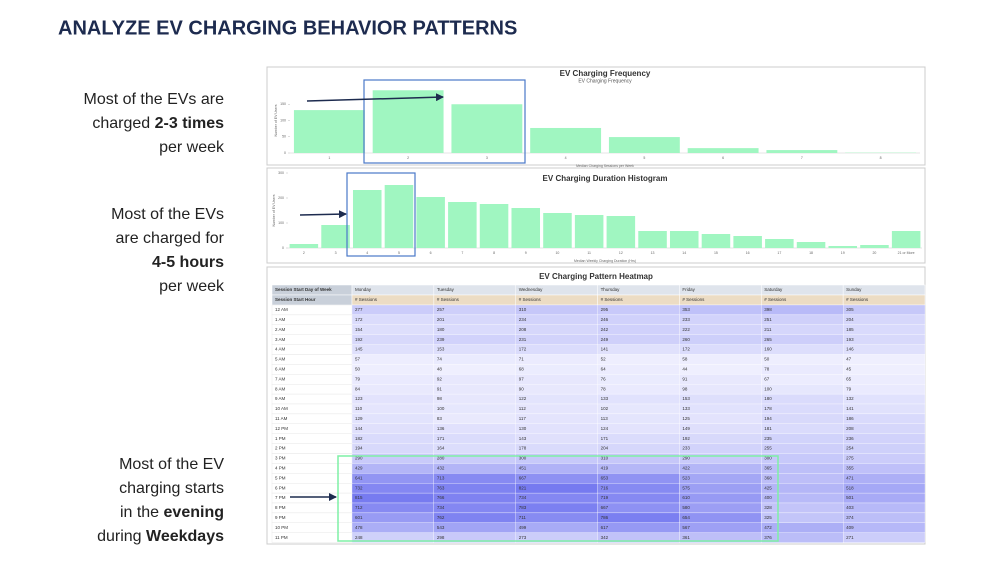  What do you see at coordinates (605, 319) in the screenshot?
I see `cell-value: 246` at bounding box center [605, 319].